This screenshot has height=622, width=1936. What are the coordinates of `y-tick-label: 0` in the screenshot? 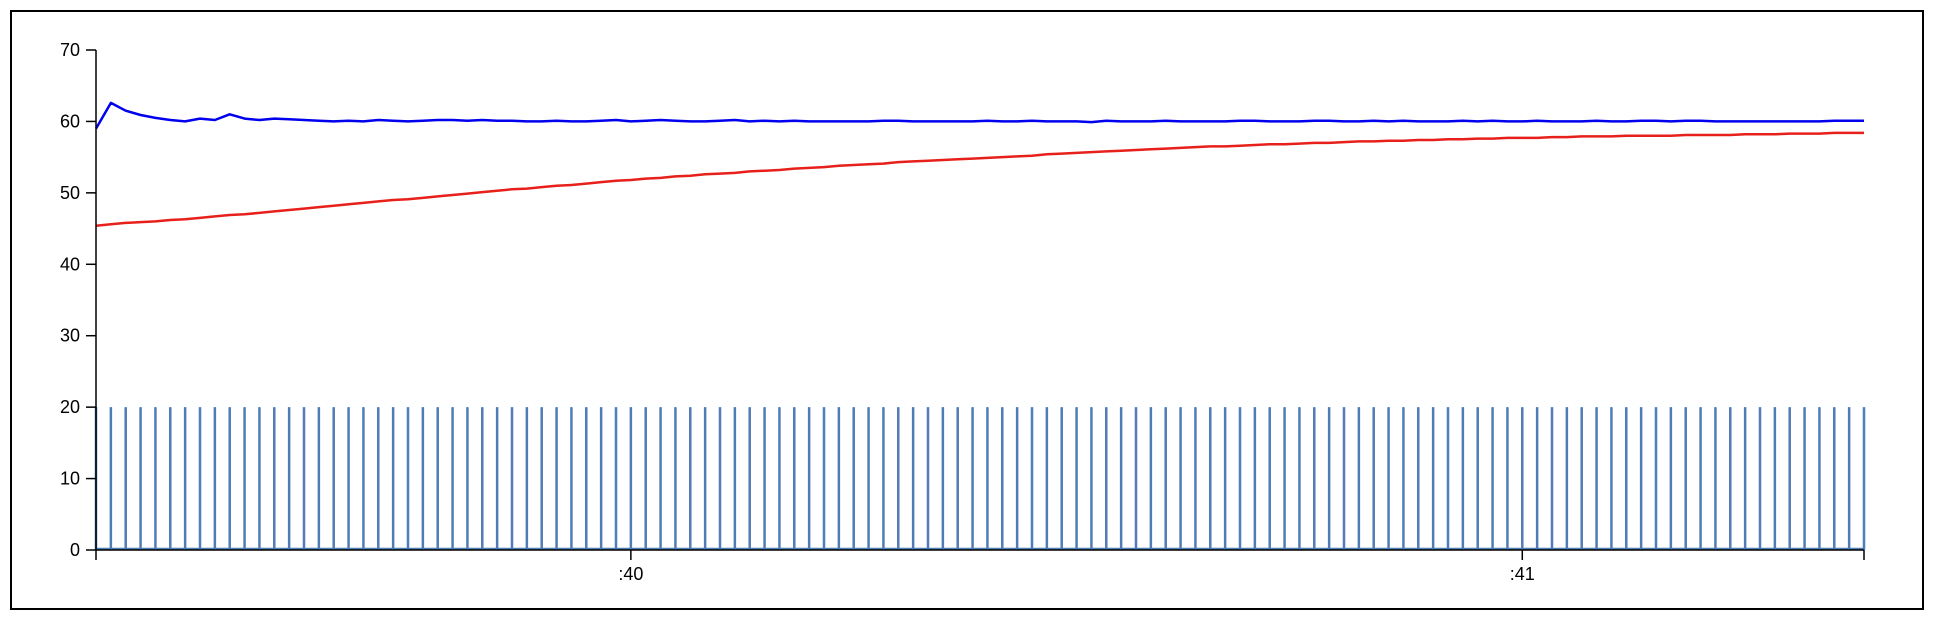 It's located at (75, 550).